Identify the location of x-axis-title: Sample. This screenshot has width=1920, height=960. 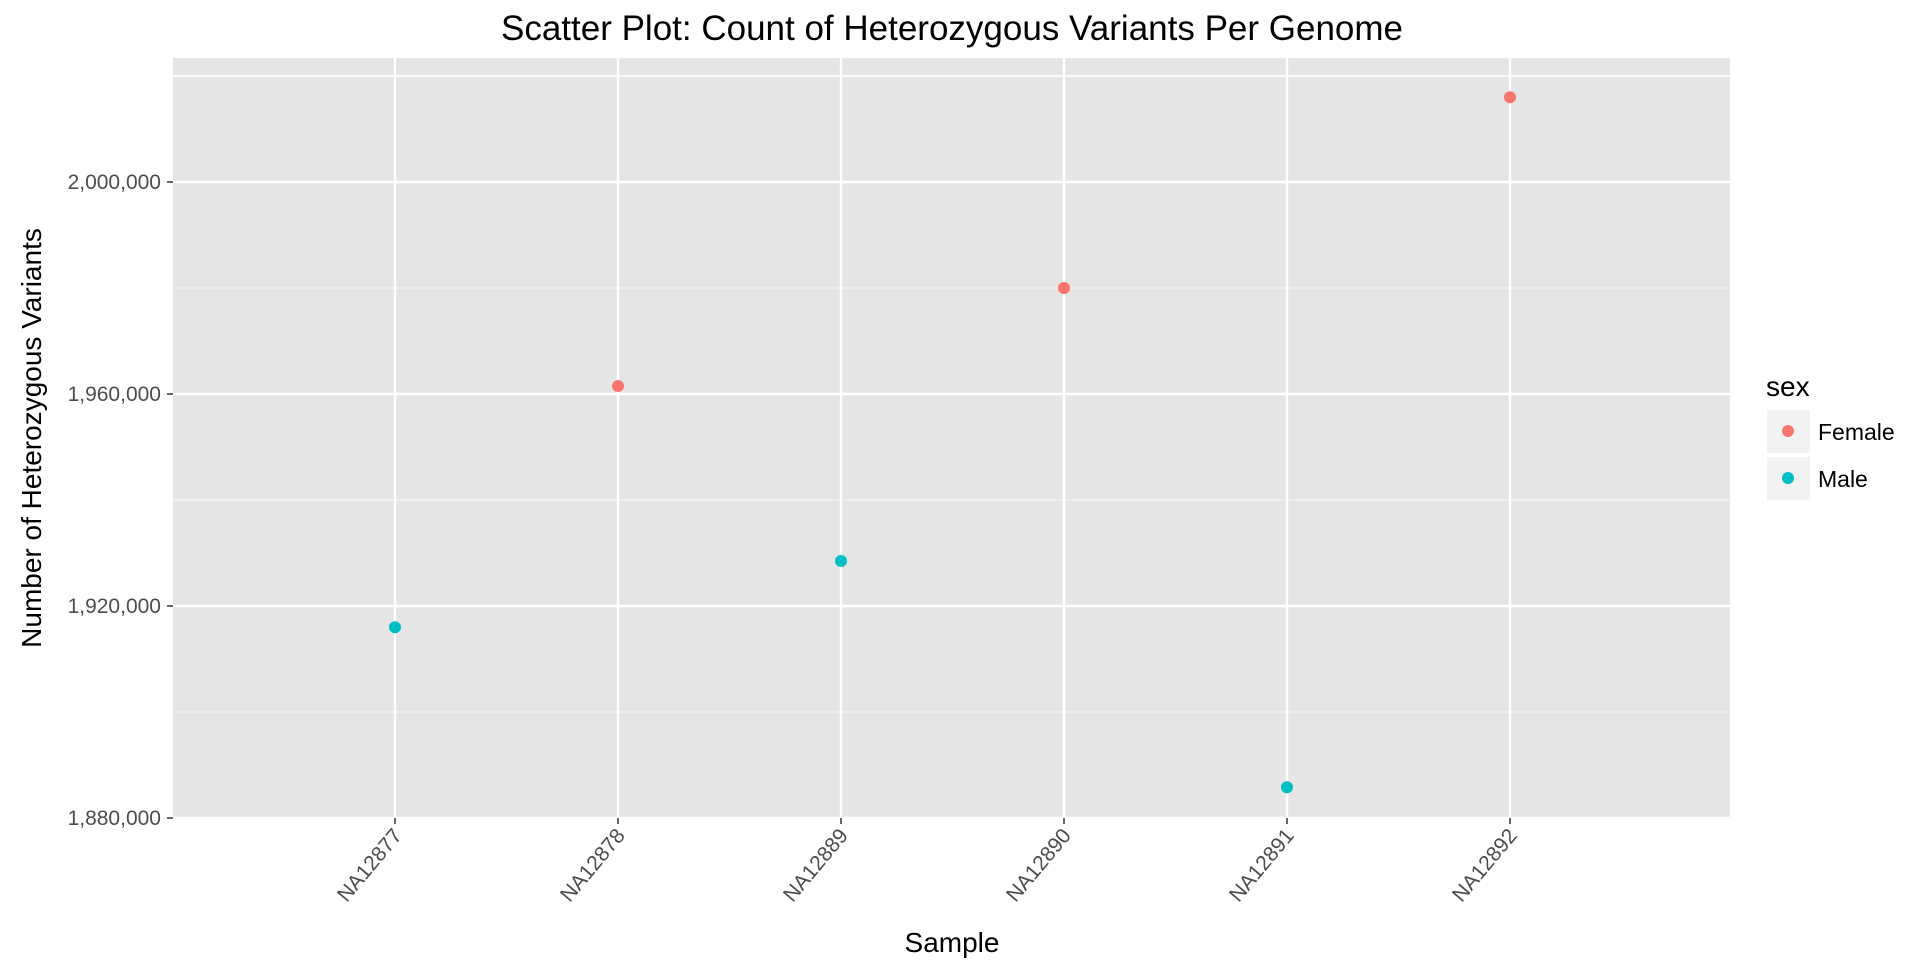
(952, 942).